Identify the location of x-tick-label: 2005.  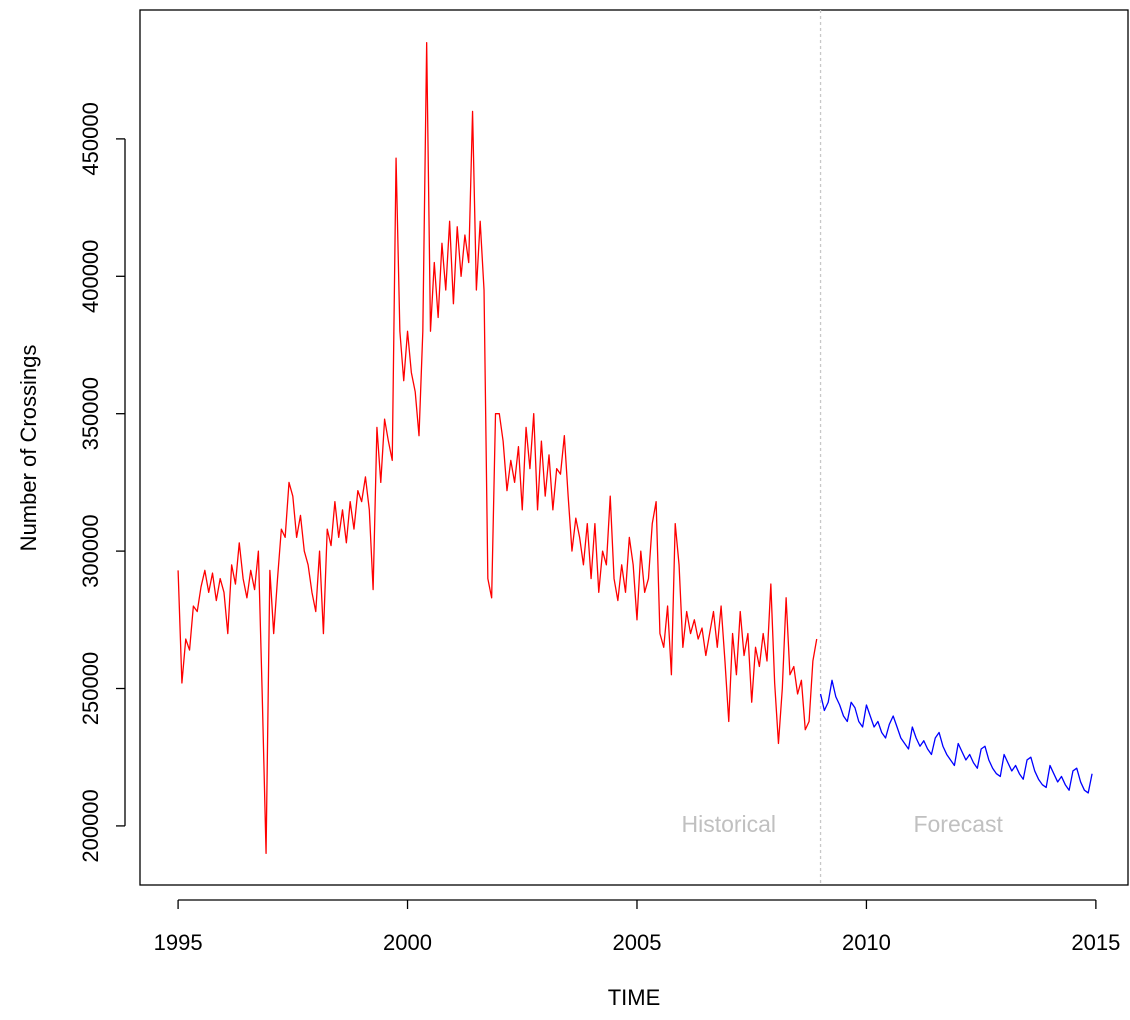
(637, 942).